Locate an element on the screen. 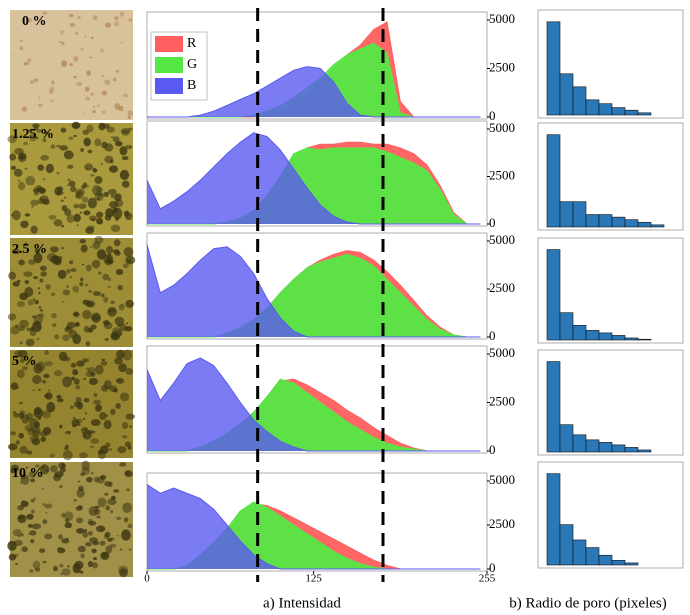 The image size is (690, 615). area-line is located at coordinates (313, 527).